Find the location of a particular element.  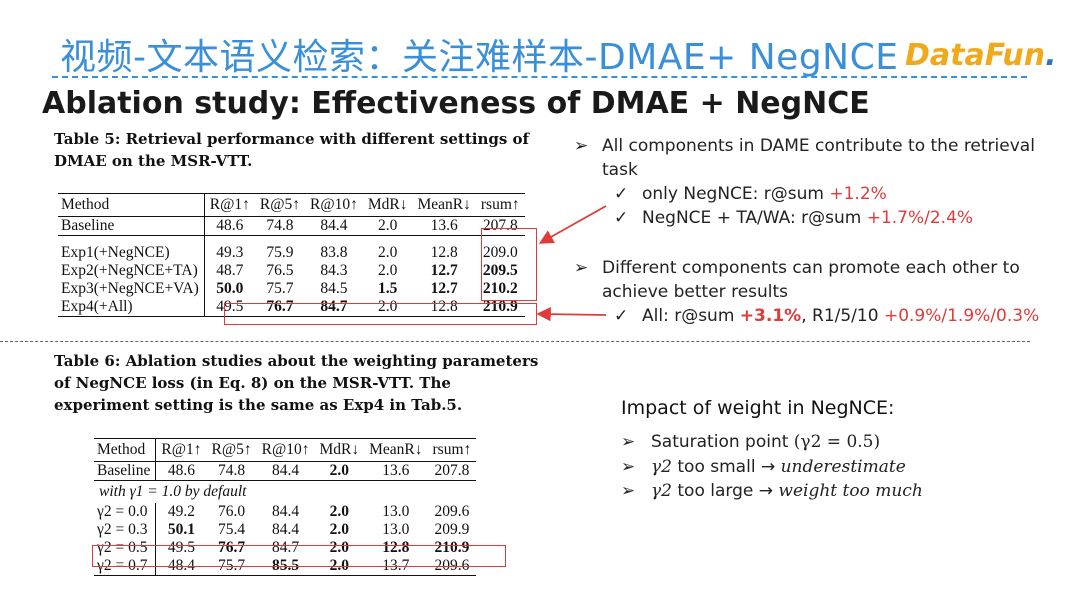

cell: 74.8 is located at coordinates (231, 471).